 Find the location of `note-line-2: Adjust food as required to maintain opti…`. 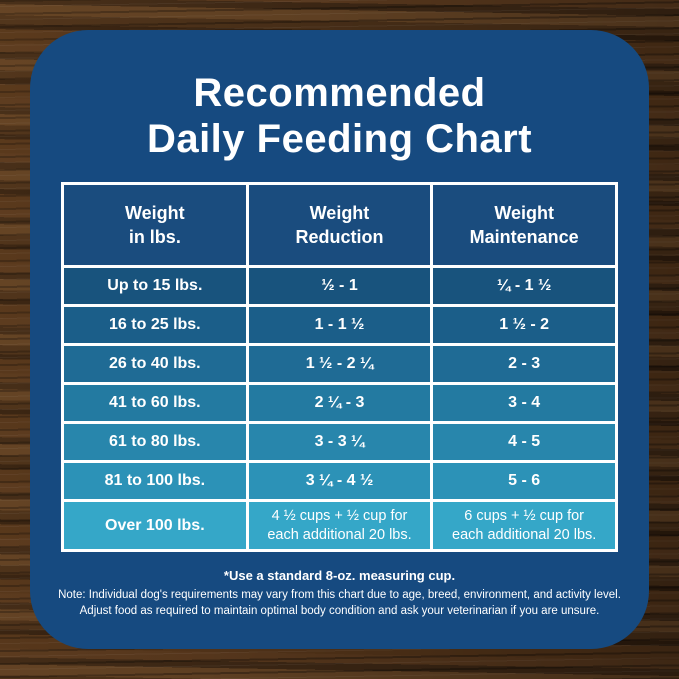

note-line-2: Adjust food as required to maintain opti… is located at coordinates (339, 611).